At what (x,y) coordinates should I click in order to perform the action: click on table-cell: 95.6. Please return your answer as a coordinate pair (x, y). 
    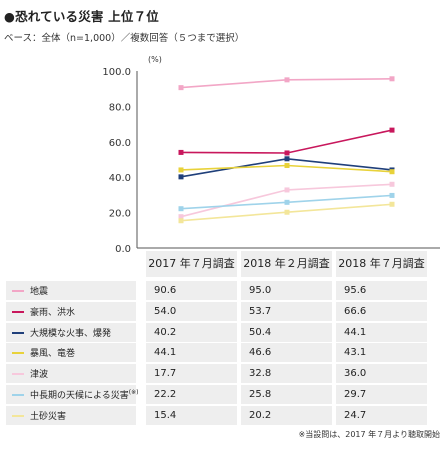
    Looking at the image, I should click on (381, 290).